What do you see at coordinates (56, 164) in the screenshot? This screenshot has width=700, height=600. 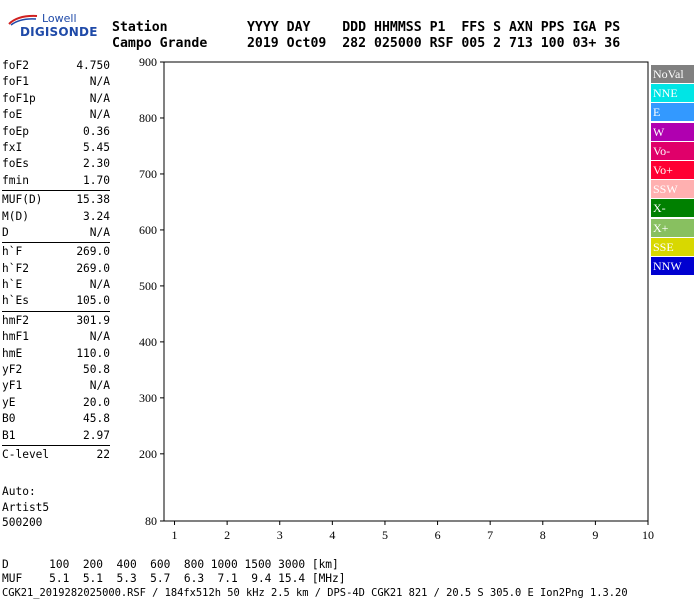 I see `param-row-foes: foEs 2.30` at bounding box center [56, 164].